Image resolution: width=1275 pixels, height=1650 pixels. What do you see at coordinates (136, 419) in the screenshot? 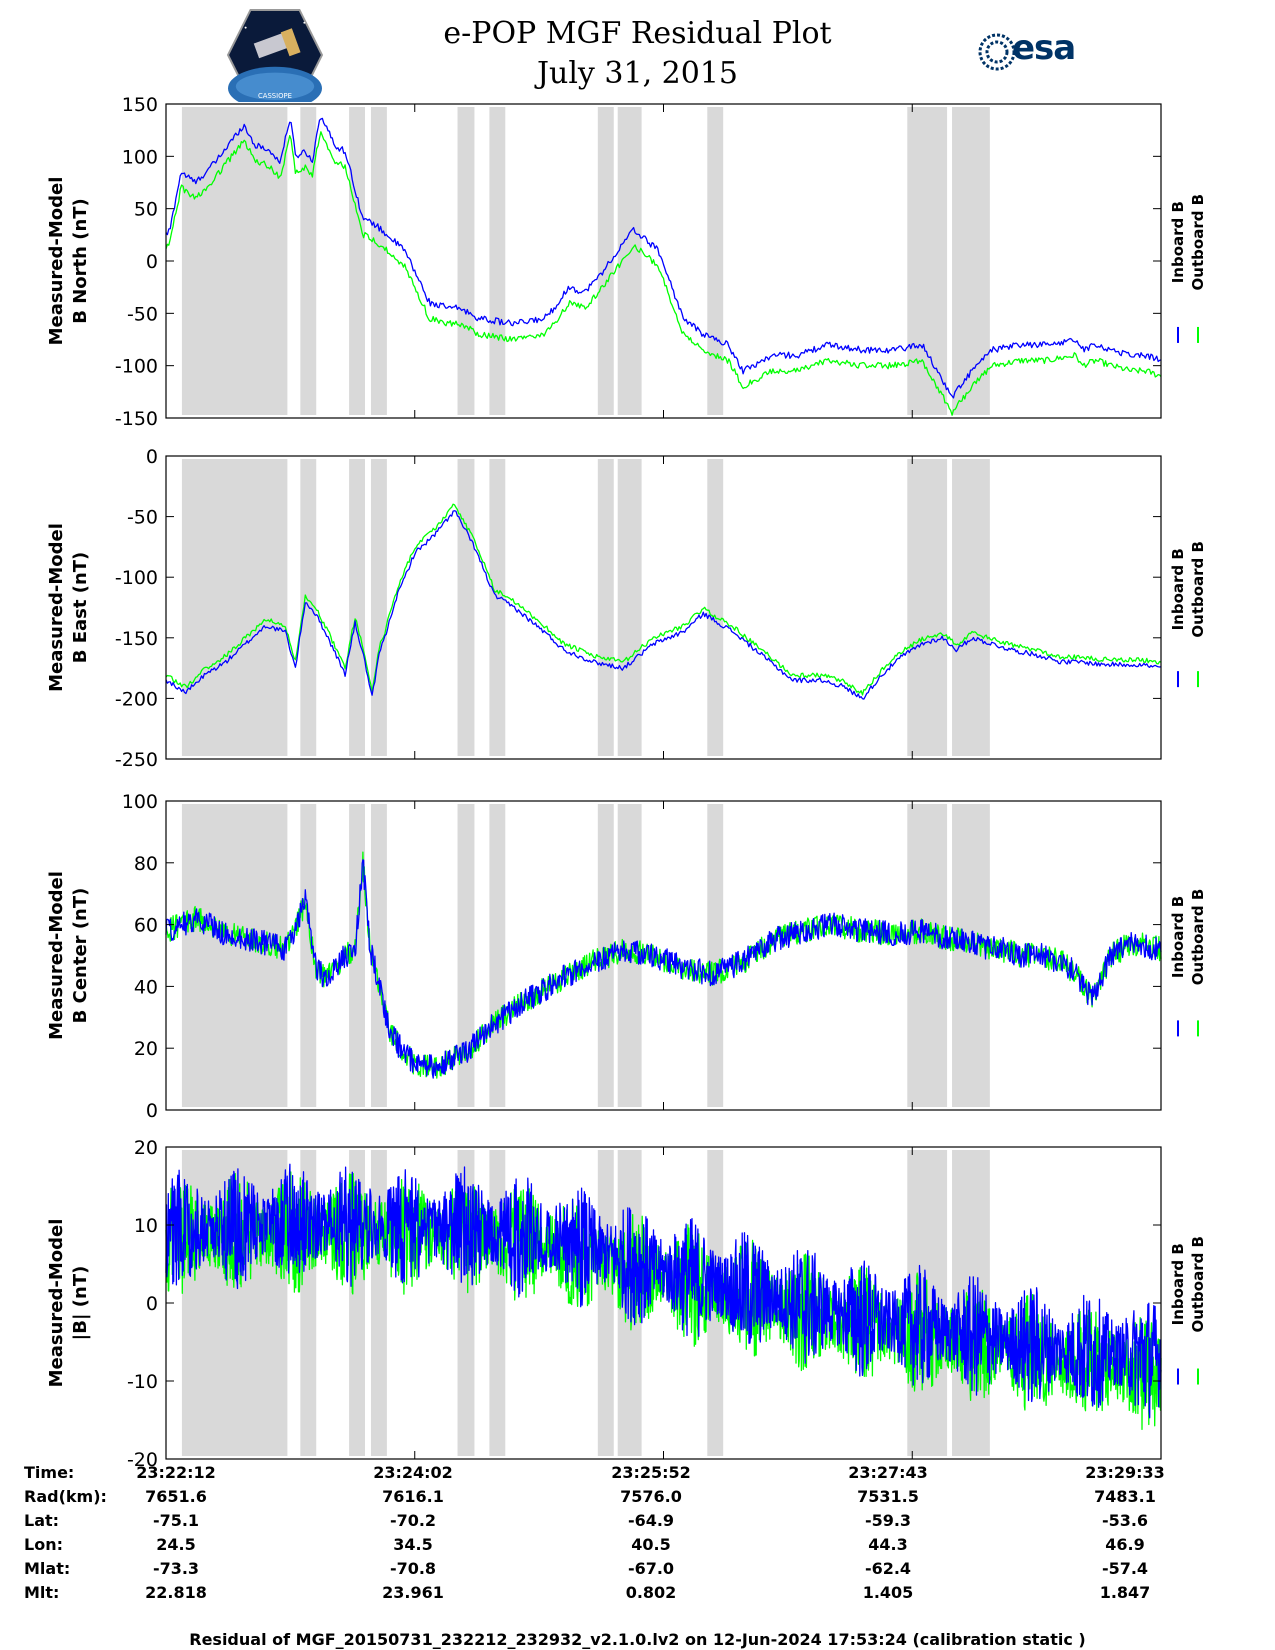
I see `y-tick-label: -150` at bounding box center [136, 419].